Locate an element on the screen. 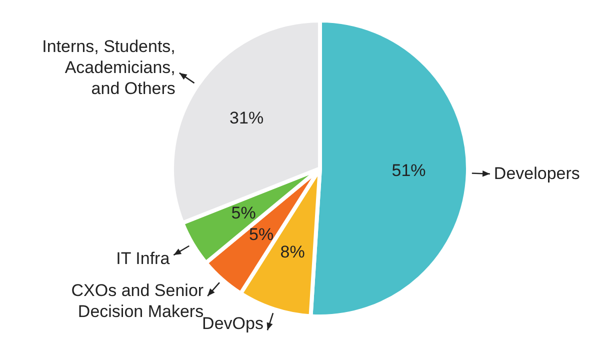 The image size is (600, 337). slice-label: Developers is located at coordinates (537, 173).